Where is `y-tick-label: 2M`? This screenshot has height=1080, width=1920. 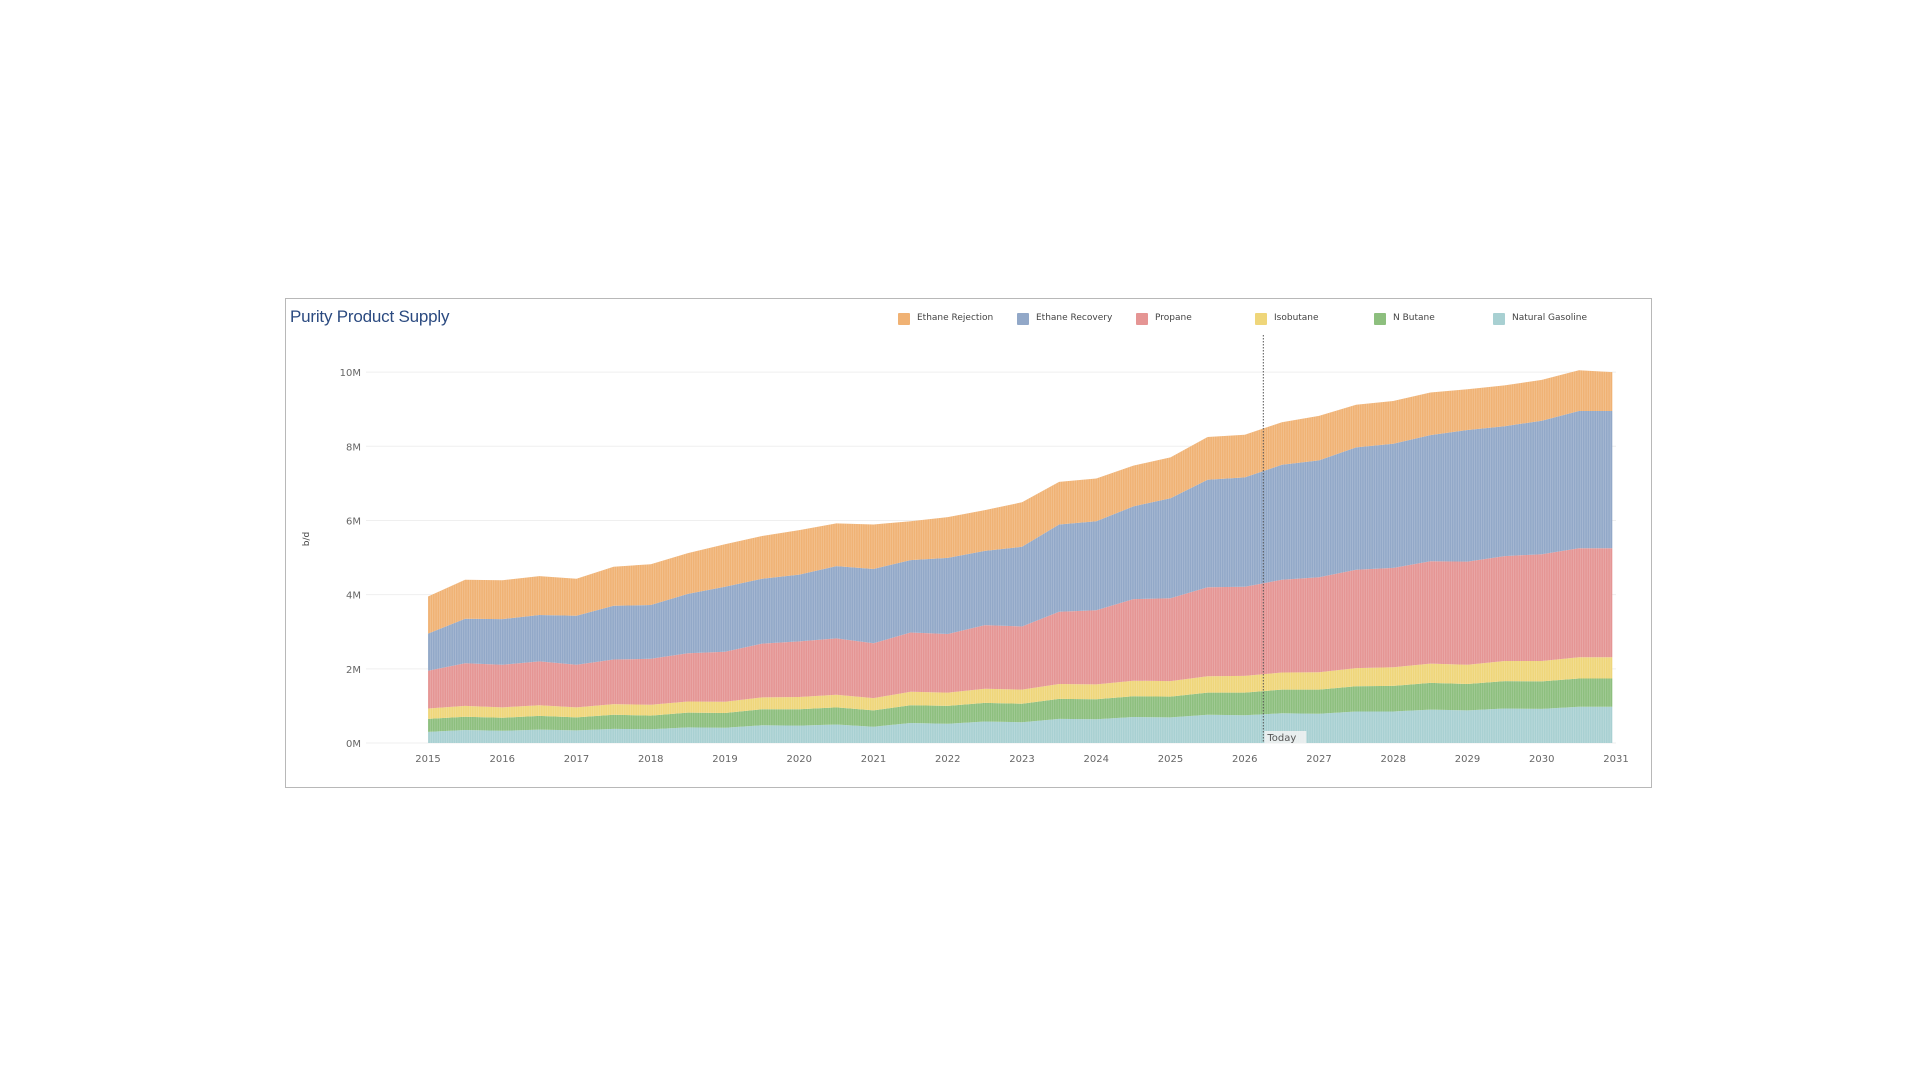 y-tick-label: 2M is located at coordinates (353, 670).